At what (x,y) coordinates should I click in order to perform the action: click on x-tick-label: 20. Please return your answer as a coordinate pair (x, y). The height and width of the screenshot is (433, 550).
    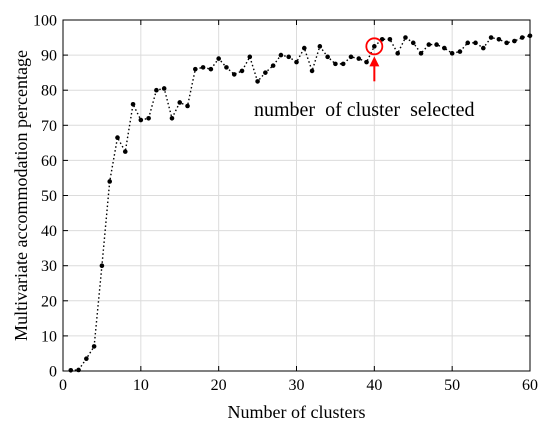
    Looking at the image, I should click on (219, 385).